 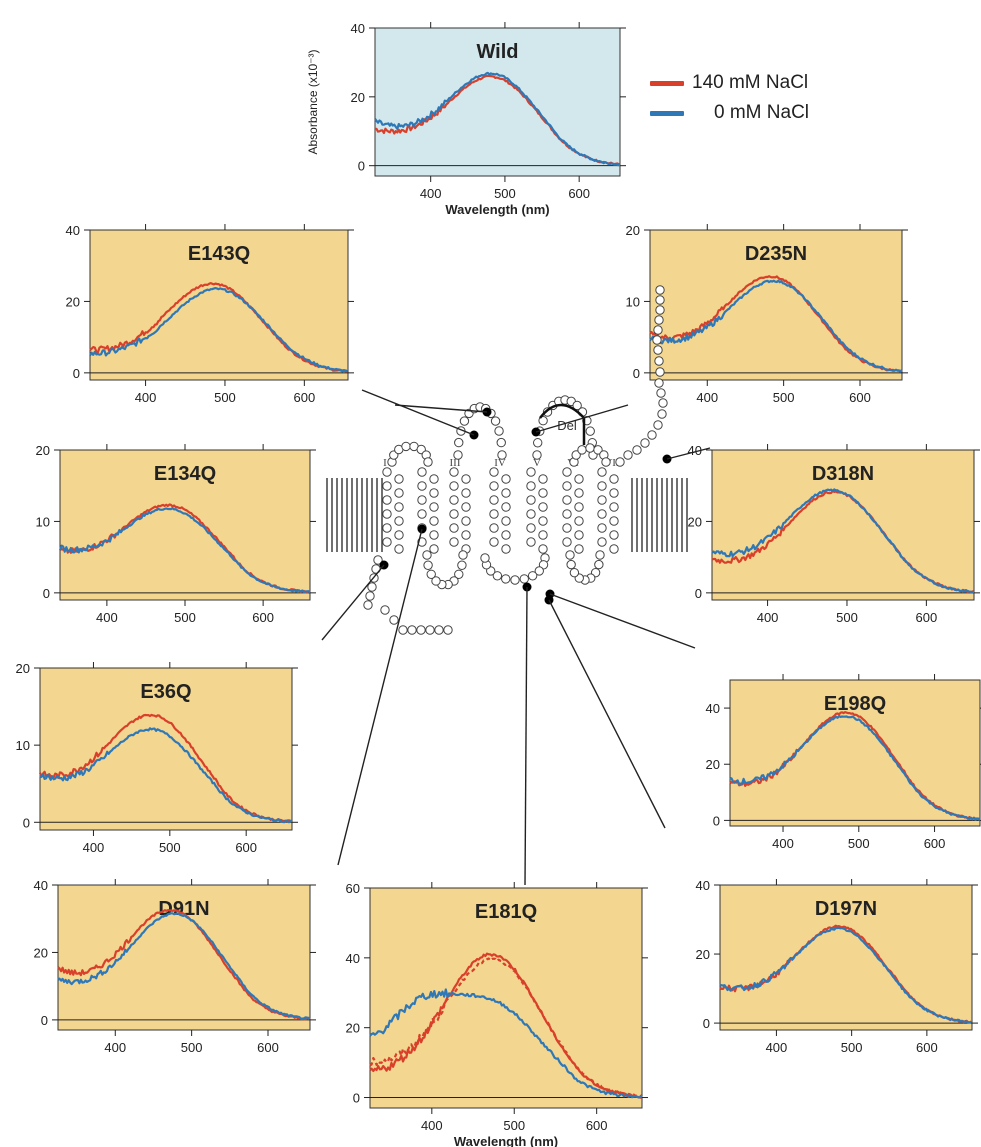 I want to click on legend: 140 mM NaCl 0 mM NaCl, so click(x=756, y=98).